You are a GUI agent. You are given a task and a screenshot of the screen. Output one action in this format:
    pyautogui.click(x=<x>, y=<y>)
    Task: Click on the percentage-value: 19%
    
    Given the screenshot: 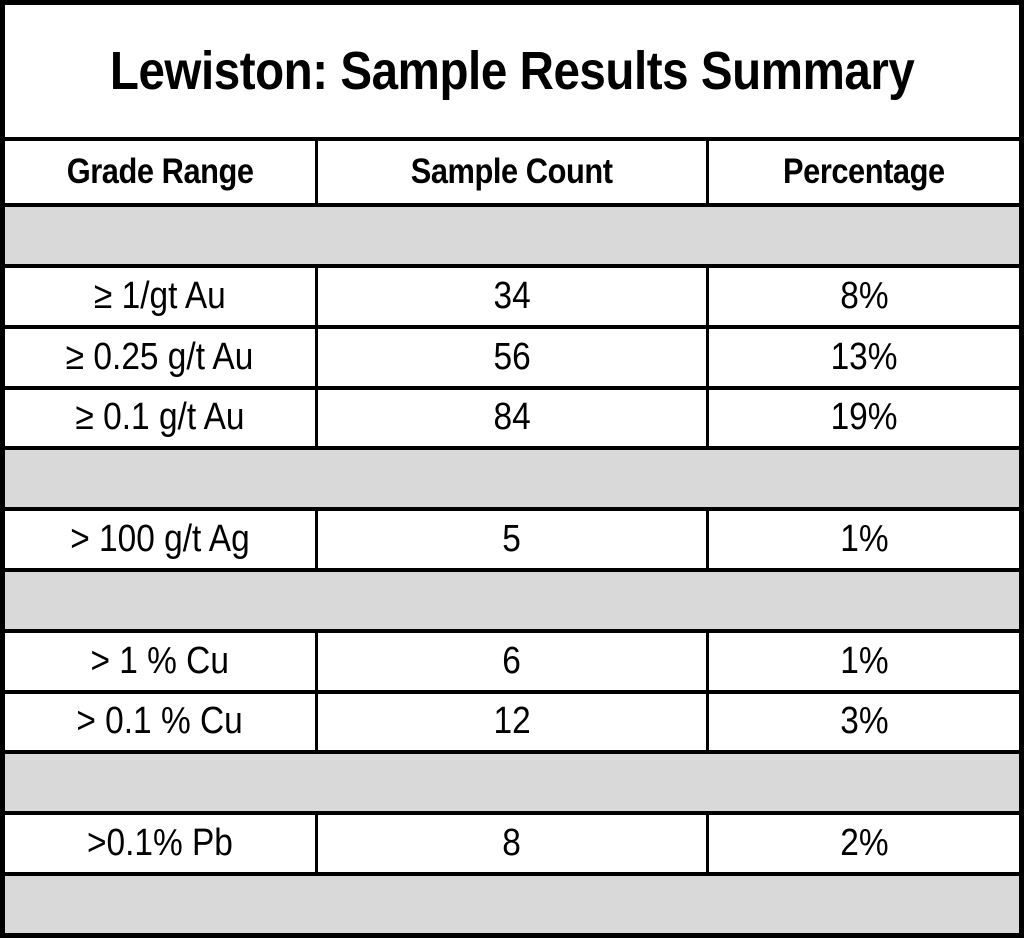 What is the action you would take?
    pyautogui.click(x=864, y=417)
    